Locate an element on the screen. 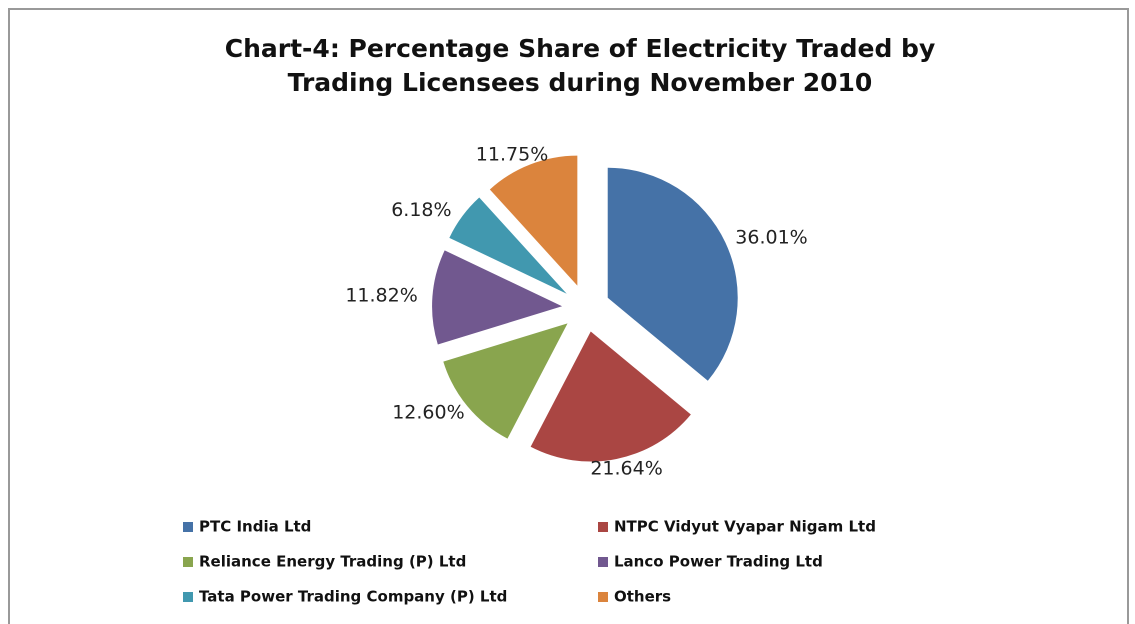 The image size is (1135, 624). legend-label: Tata Power Trading Company (P) Ltd is located at coordinates (353, 597).